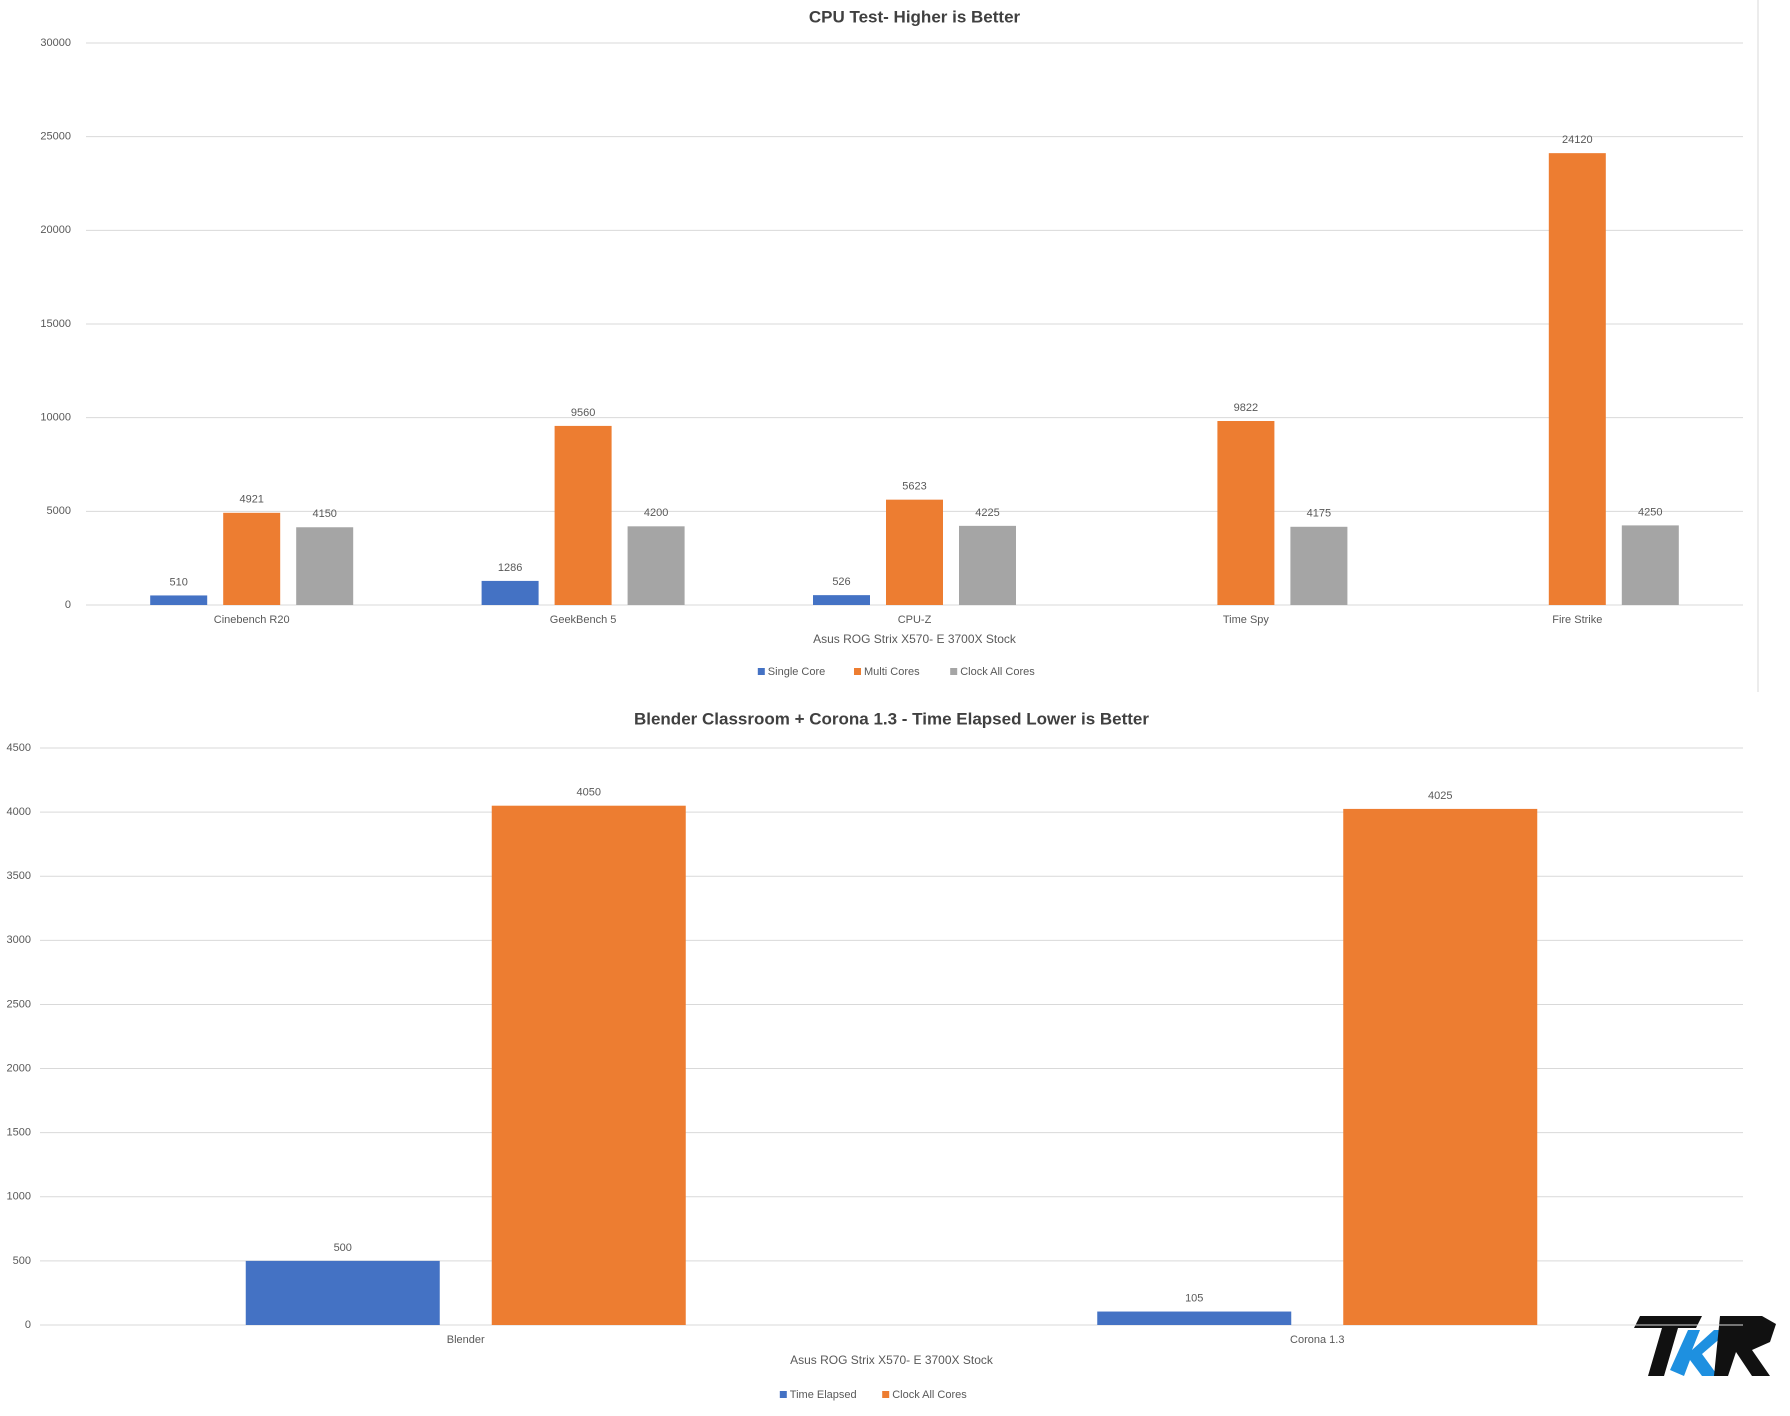 The height and width of the screenshot is (1416, 1790). What do you see at coordinates (583, 413) in the screenshot?
I see `data-label: 9560` at bounding box center [583, 413].